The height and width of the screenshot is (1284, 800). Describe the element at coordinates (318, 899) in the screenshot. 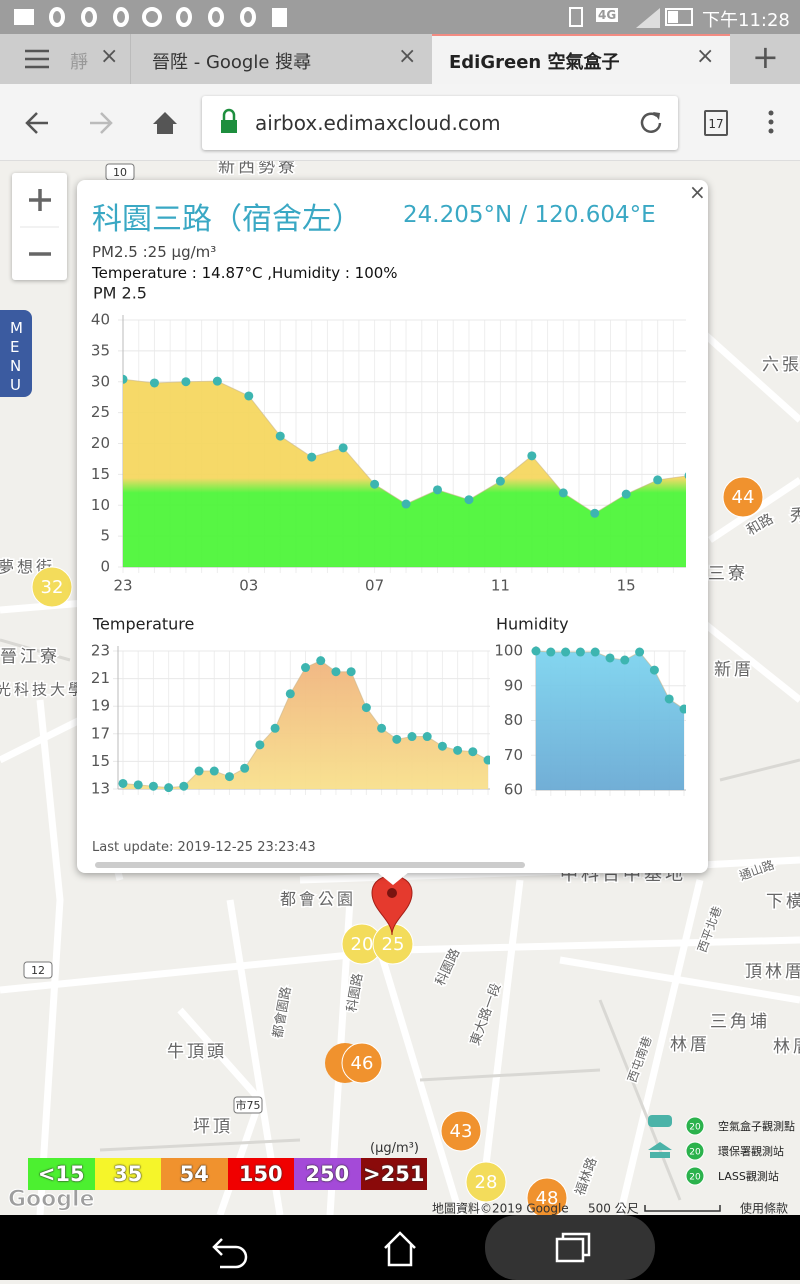

I see `map-label: 都會公園` at that location.